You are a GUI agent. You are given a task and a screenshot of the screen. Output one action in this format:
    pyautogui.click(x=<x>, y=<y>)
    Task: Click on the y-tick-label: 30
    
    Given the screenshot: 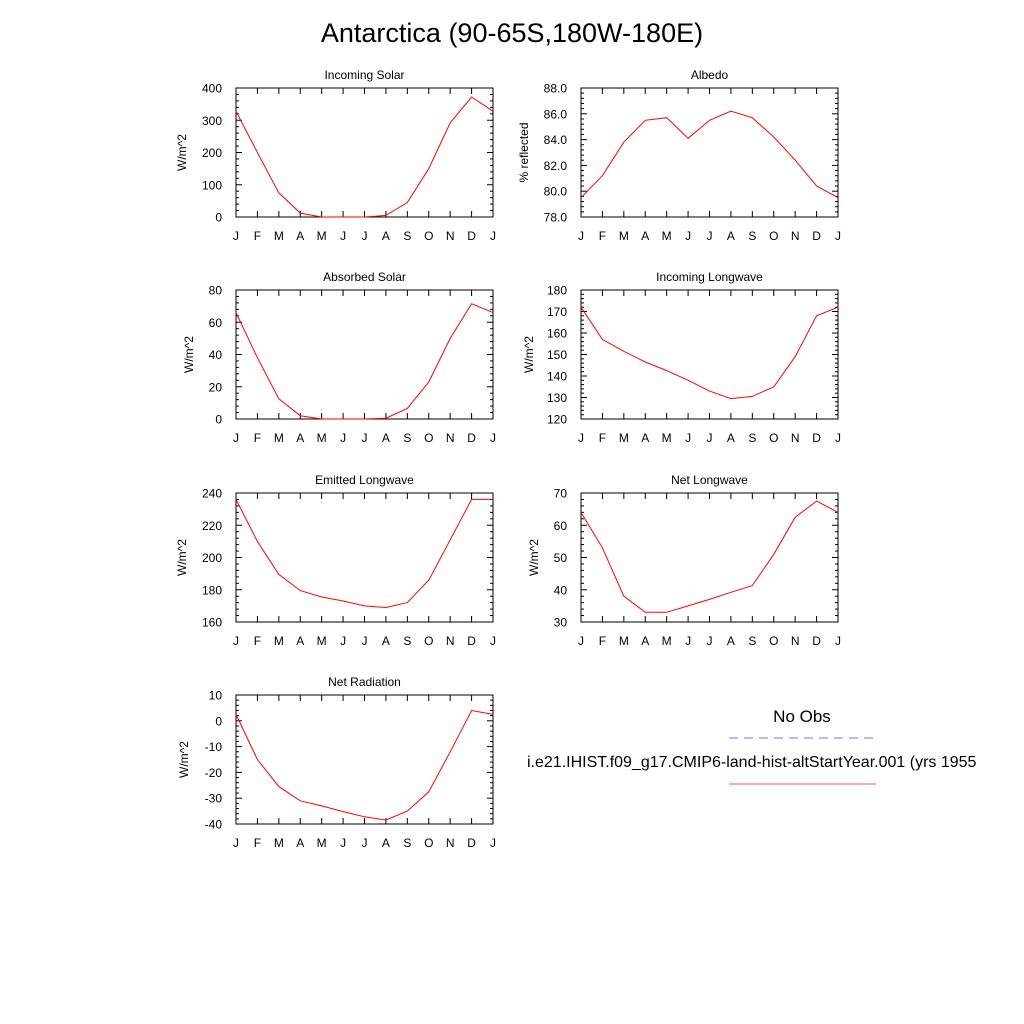 What is the action you would take?
    pyautogui.click(x=561, y=623)
    